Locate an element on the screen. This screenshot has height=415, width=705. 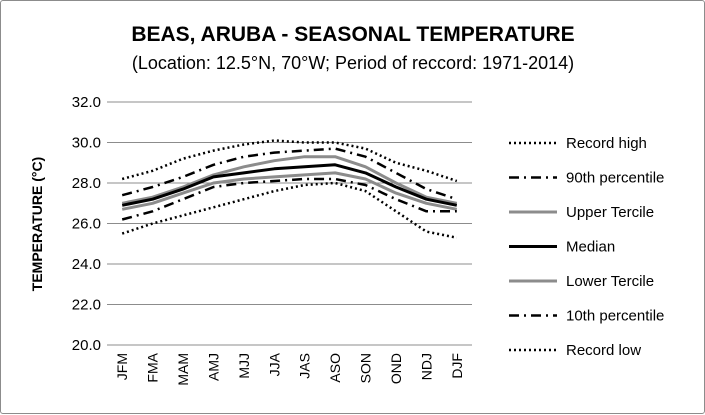
x-tick-label: MAM is located at coordinates (183, 369).